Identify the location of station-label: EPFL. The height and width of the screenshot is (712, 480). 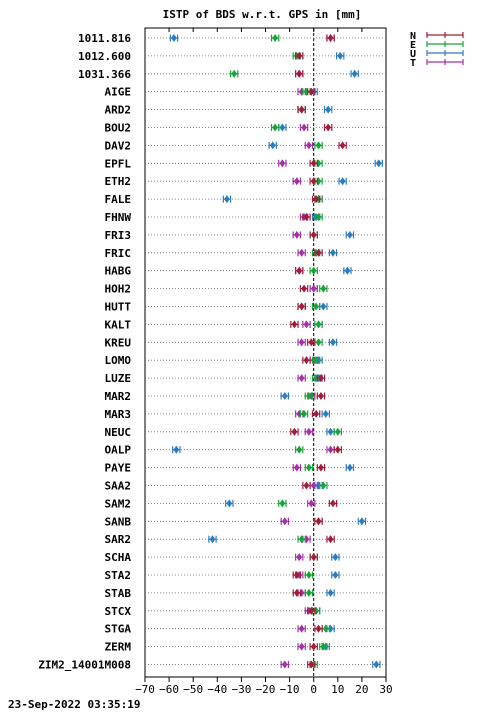
(118, 163).